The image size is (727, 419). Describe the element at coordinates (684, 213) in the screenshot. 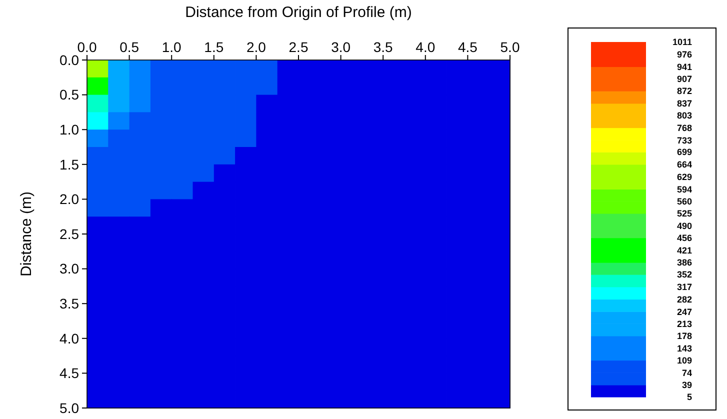

I see `color-bar-label: 525` at that location.